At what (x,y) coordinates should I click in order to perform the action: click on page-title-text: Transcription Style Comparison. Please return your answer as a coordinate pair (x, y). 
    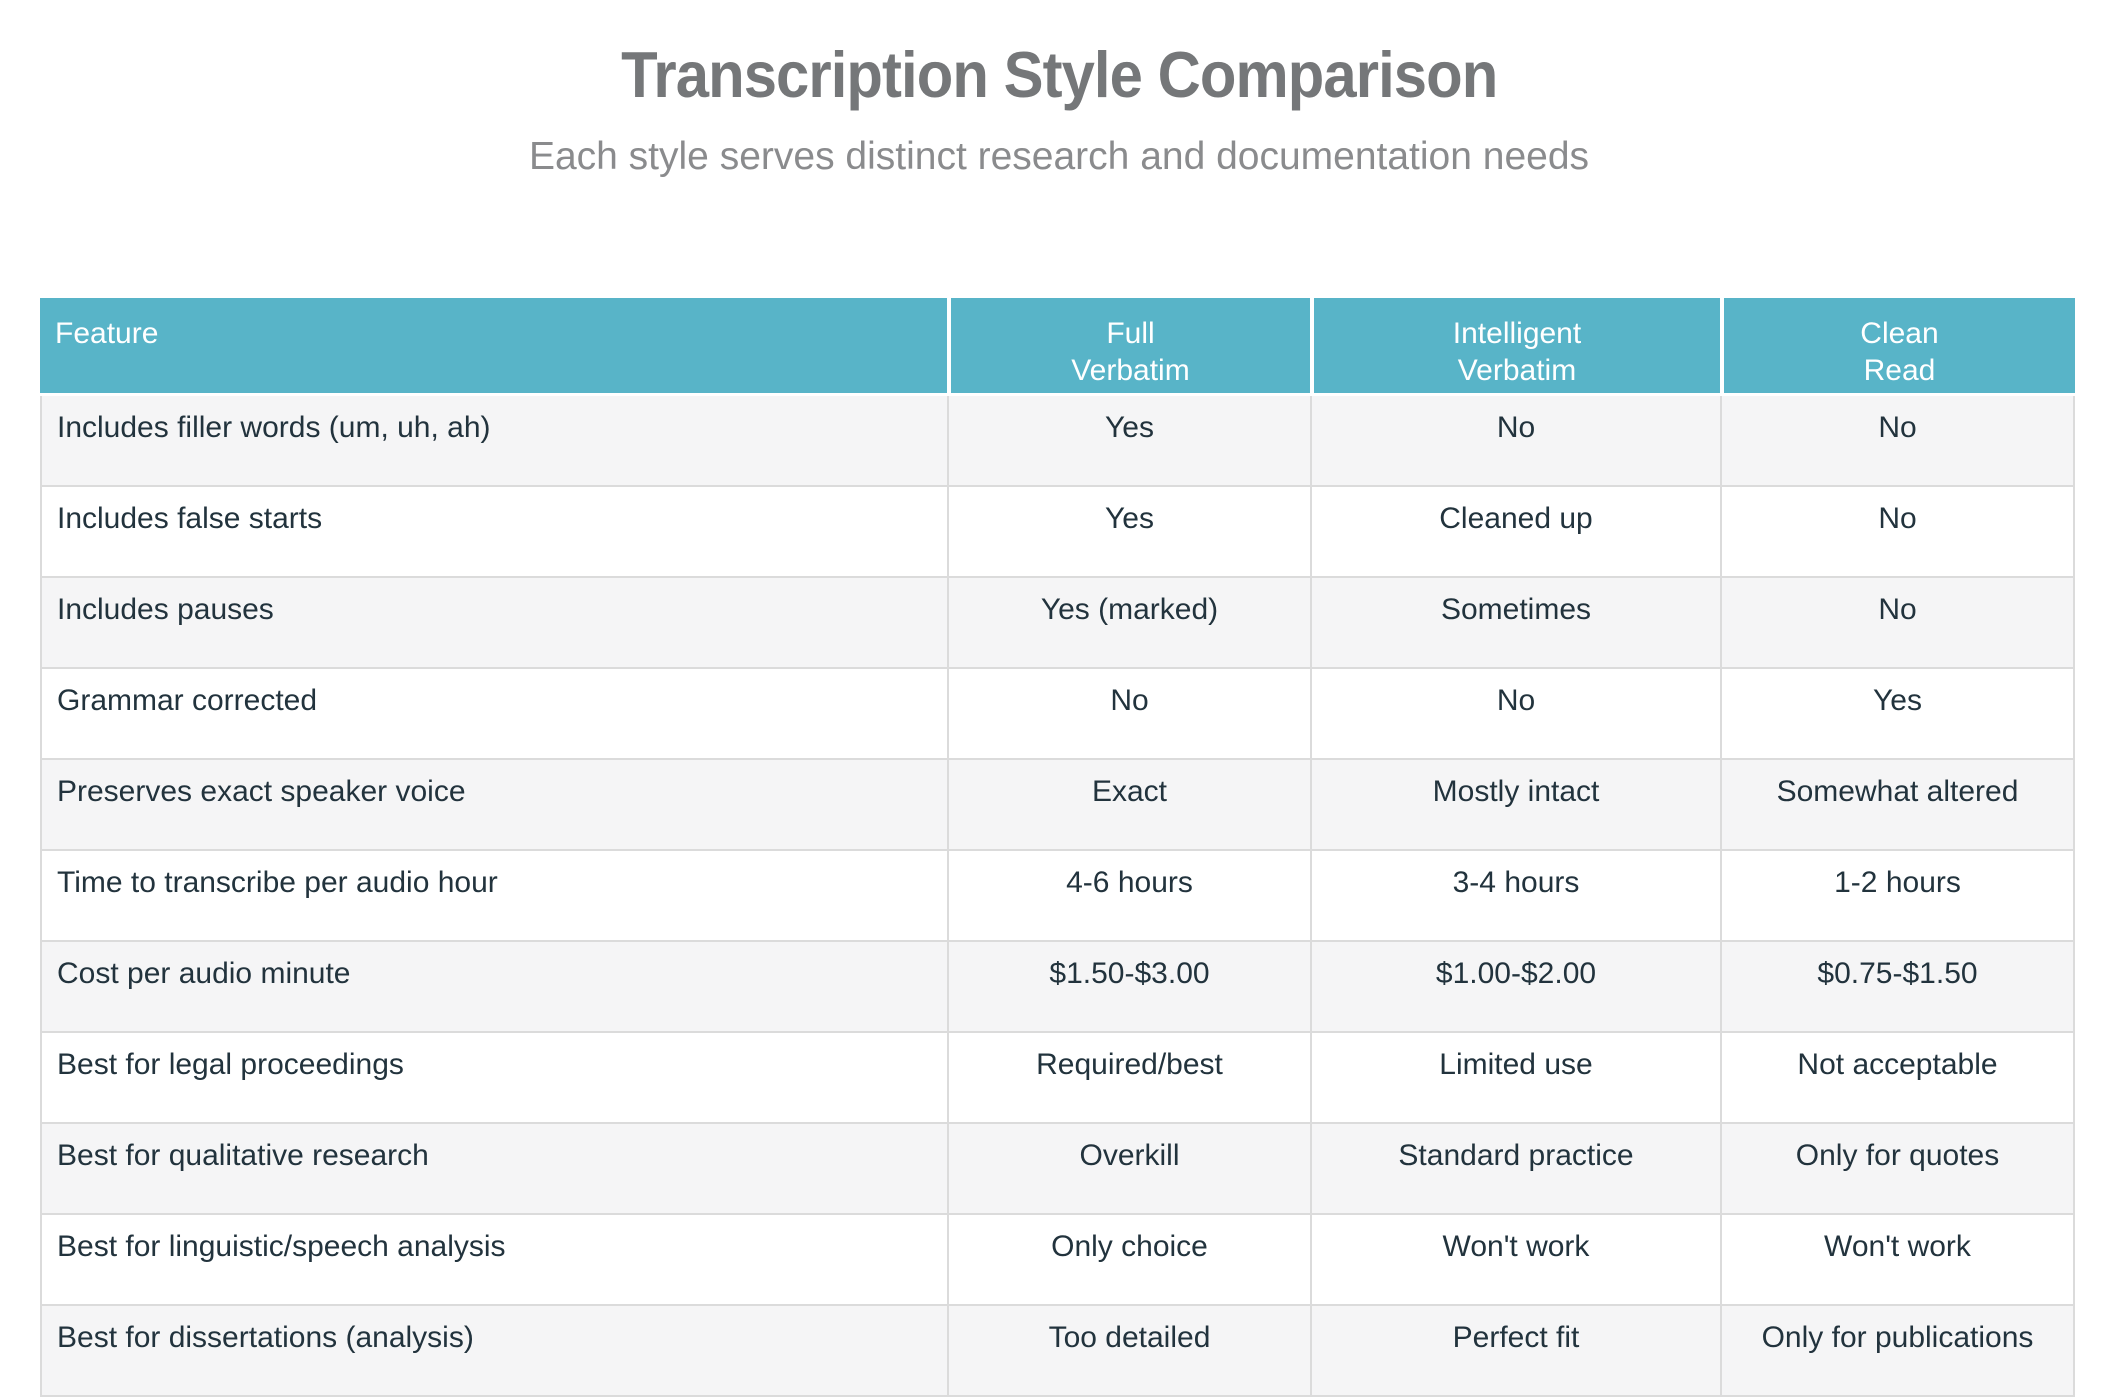
    Looking at the image, I should click on (1059, 74).